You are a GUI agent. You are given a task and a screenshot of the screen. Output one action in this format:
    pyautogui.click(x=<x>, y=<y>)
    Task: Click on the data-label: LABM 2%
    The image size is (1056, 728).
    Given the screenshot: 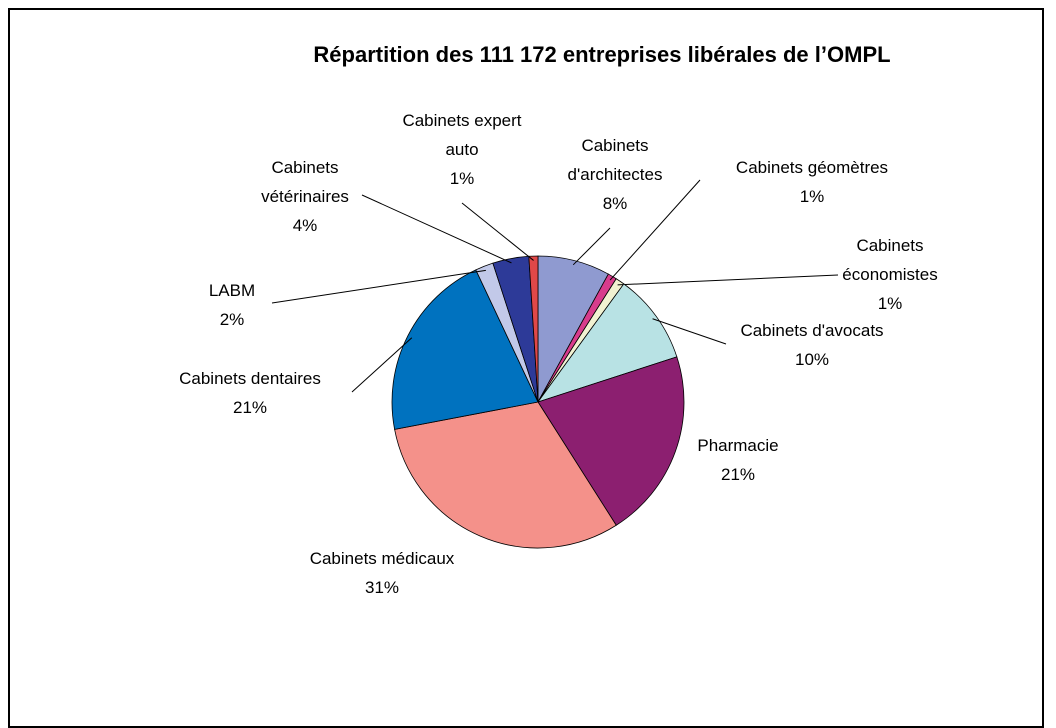 What is the action you would take?
    pyautogui.click(x=232, y=305)
    